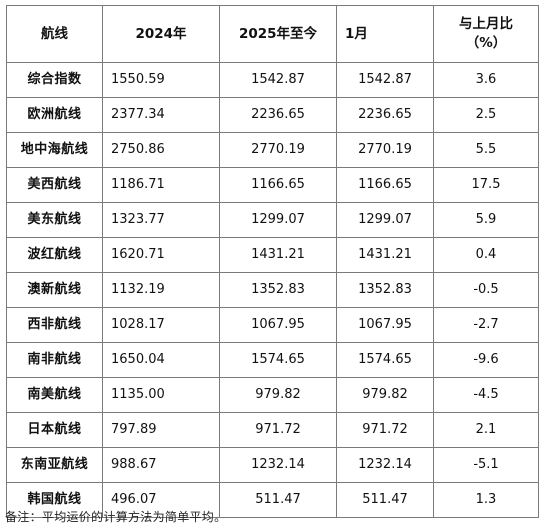  I want to click on cell-january: 2770.19, so click(385, 150).